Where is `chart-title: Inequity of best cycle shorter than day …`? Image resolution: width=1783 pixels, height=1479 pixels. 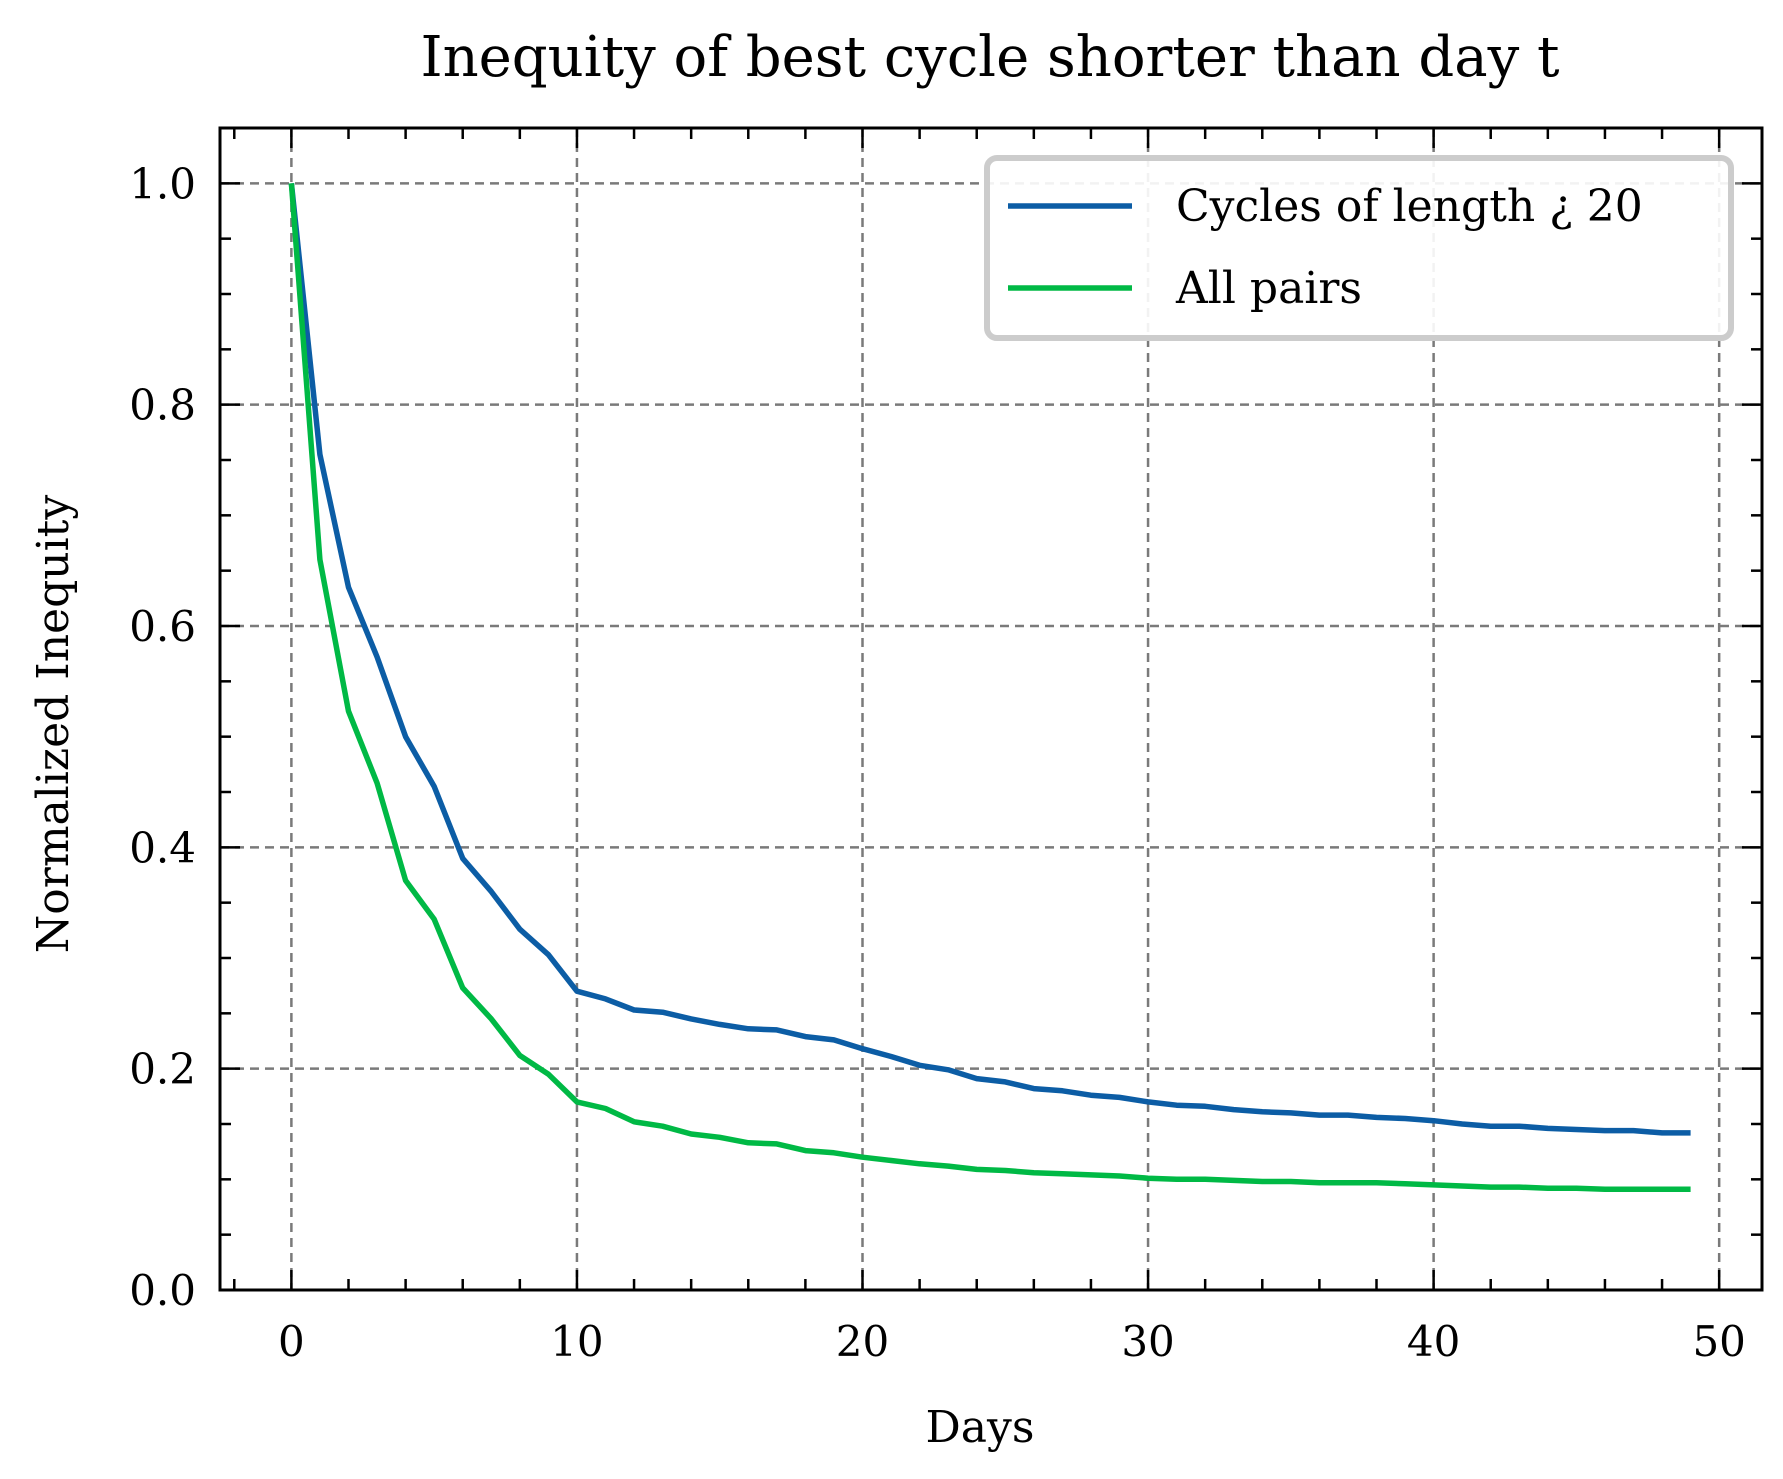
chart-title: Inequity of best cycle shorter than day … is located at coordinates (990, 57).